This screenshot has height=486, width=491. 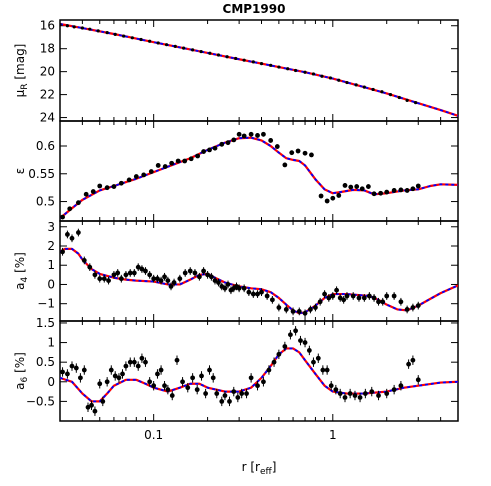 What do you see at coordinates (51, 265) in the screenshot?
I see `y-tick-label: 1` at bounding box center [51, 265].